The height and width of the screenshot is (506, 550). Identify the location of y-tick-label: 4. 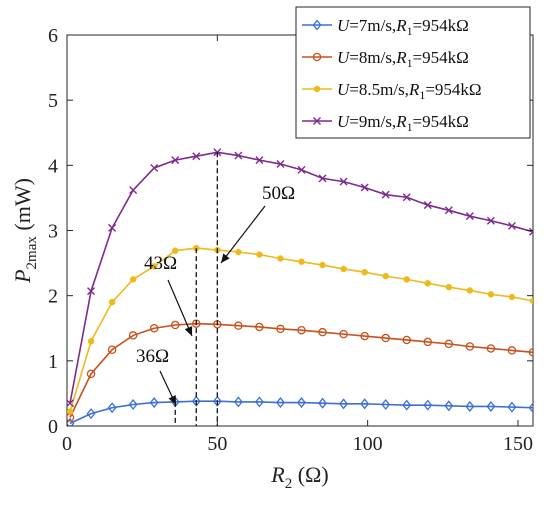
(53, 166).